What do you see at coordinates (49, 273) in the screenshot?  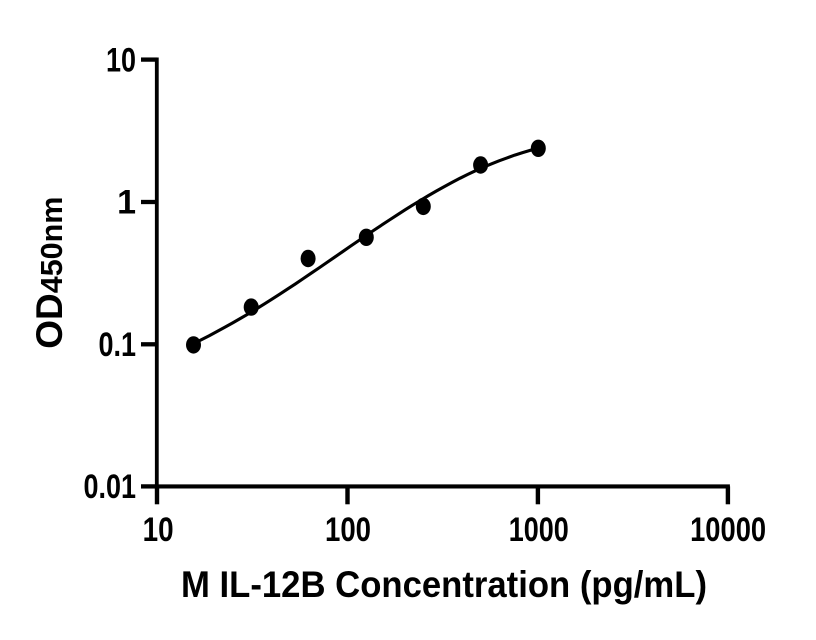 I see `svg-text: OD450nm` at bounding box center [49, 273].